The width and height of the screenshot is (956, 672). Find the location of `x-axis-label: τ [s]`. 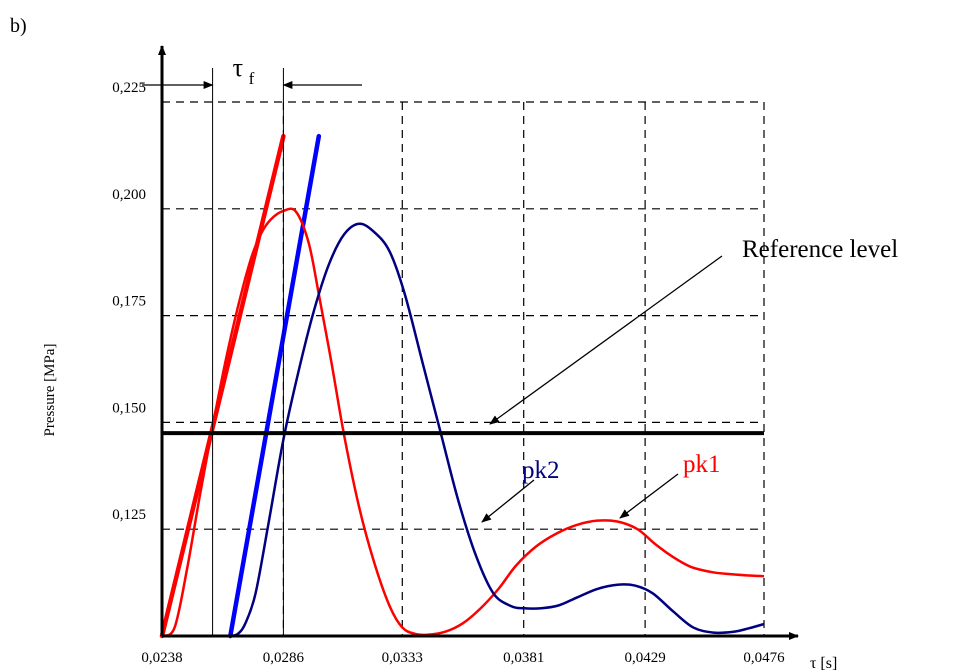

x-axis-label: τ [s] is located at coordinates (823, 663).